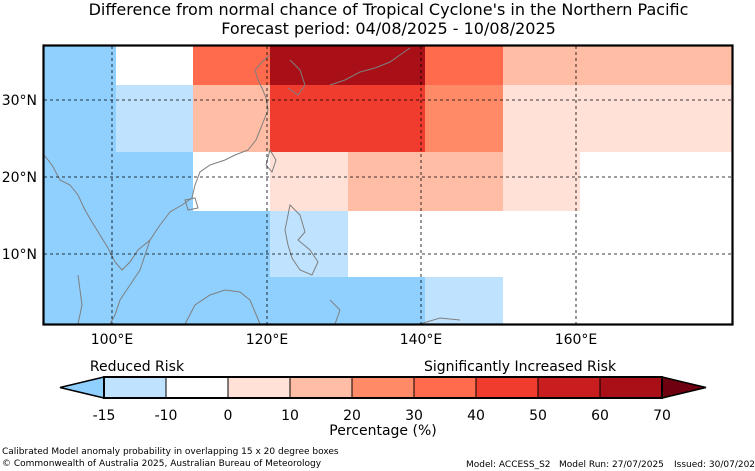 The image size is (755, 471). What do you see at coordinates (611, 465) in the screenshot?
I see `footer-model-run: Model Run: 27/07/2025` at bounding box center [611, 465].